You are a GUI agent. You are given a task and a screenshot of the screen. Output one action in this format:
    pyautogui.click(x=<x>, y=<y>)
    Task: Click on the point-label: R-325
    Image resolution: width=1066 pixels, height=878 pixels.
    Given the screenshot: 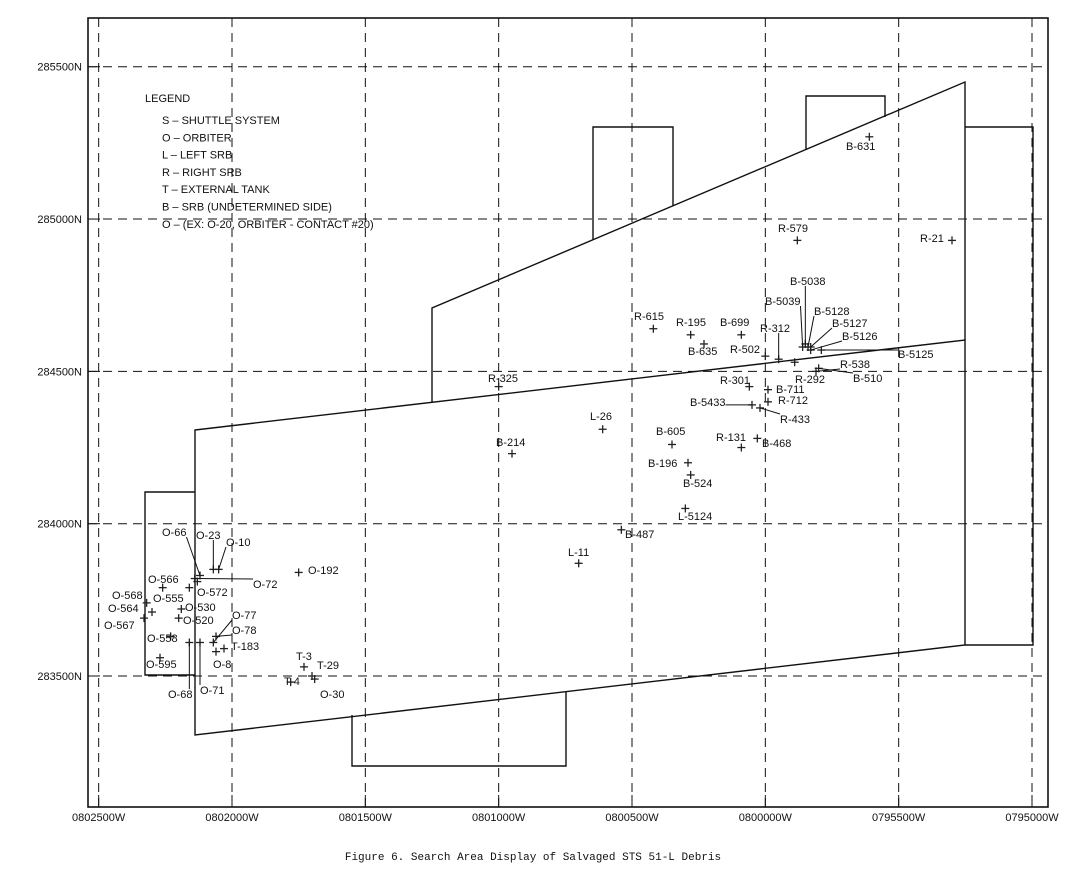 What is the action you would take?
    pyautogui.click(x=503, y=379)
    